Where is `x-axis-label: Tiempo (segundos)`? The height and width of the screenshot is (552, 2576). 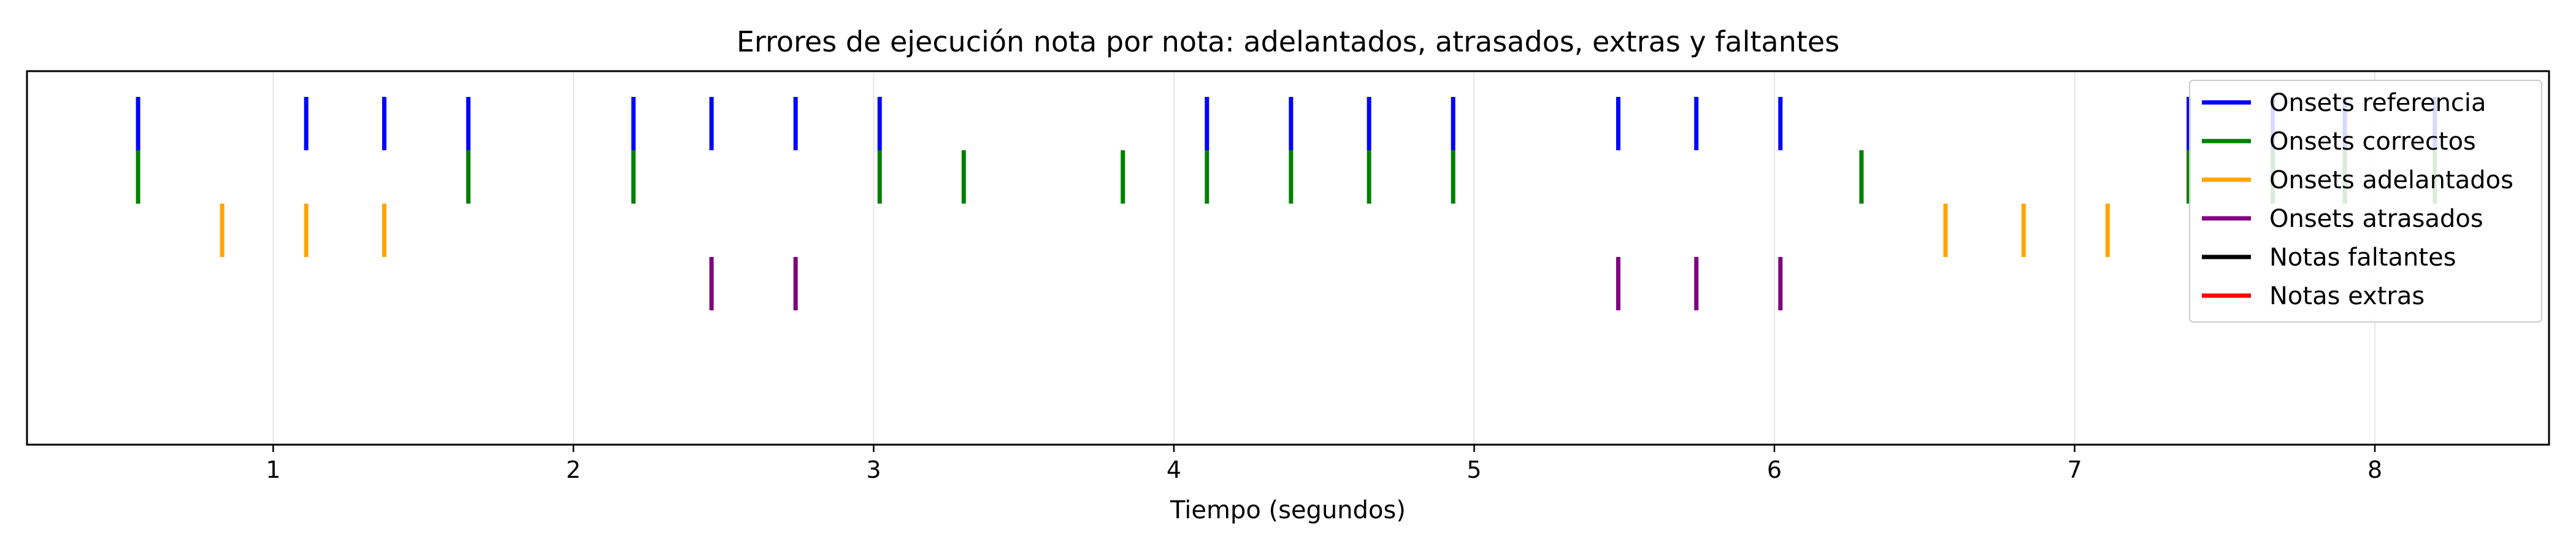
x-axis-label: Tiempo (segundos) is located at coordinates (1288, 510).